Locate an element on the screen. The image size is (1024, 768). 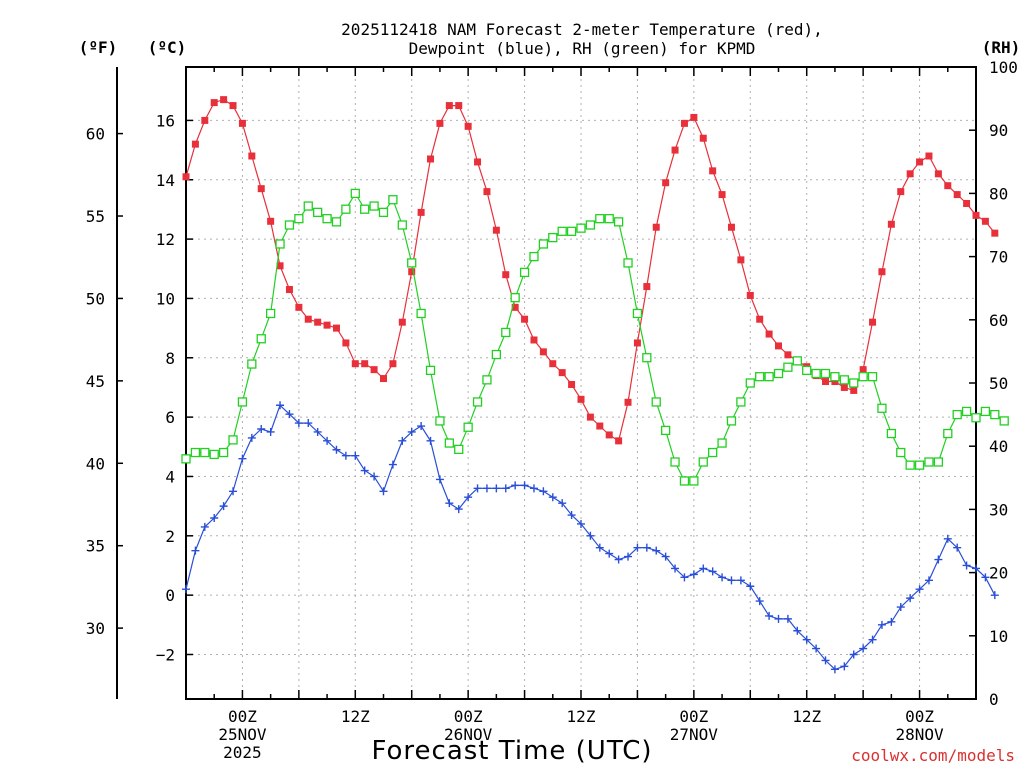
fahrenheit-tick-label: 35 is located at coordinates (95, 546).